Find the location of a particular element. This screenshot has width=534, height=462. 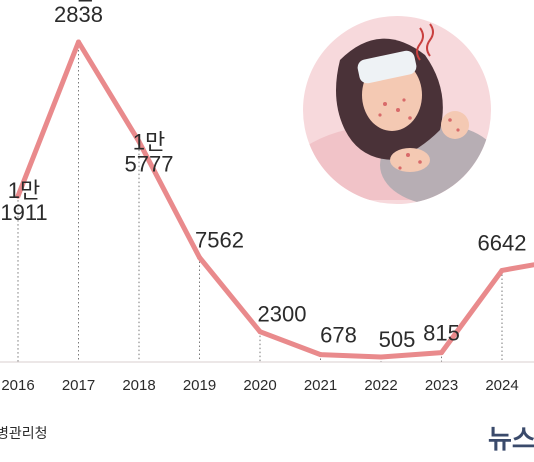

x-tick-label: 2023 is located at coordinates (441, 385).